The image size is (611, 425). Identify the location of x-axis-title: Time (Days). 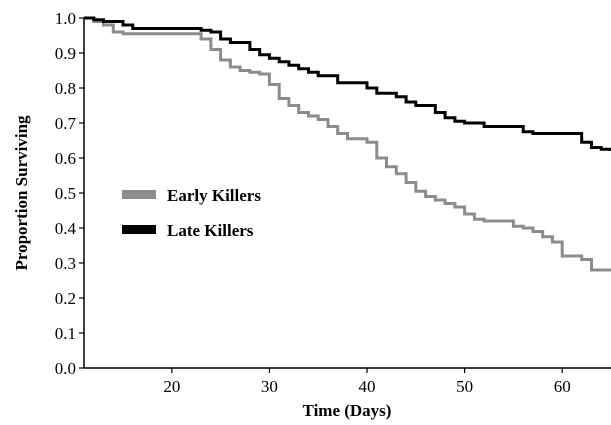
(347, 410).